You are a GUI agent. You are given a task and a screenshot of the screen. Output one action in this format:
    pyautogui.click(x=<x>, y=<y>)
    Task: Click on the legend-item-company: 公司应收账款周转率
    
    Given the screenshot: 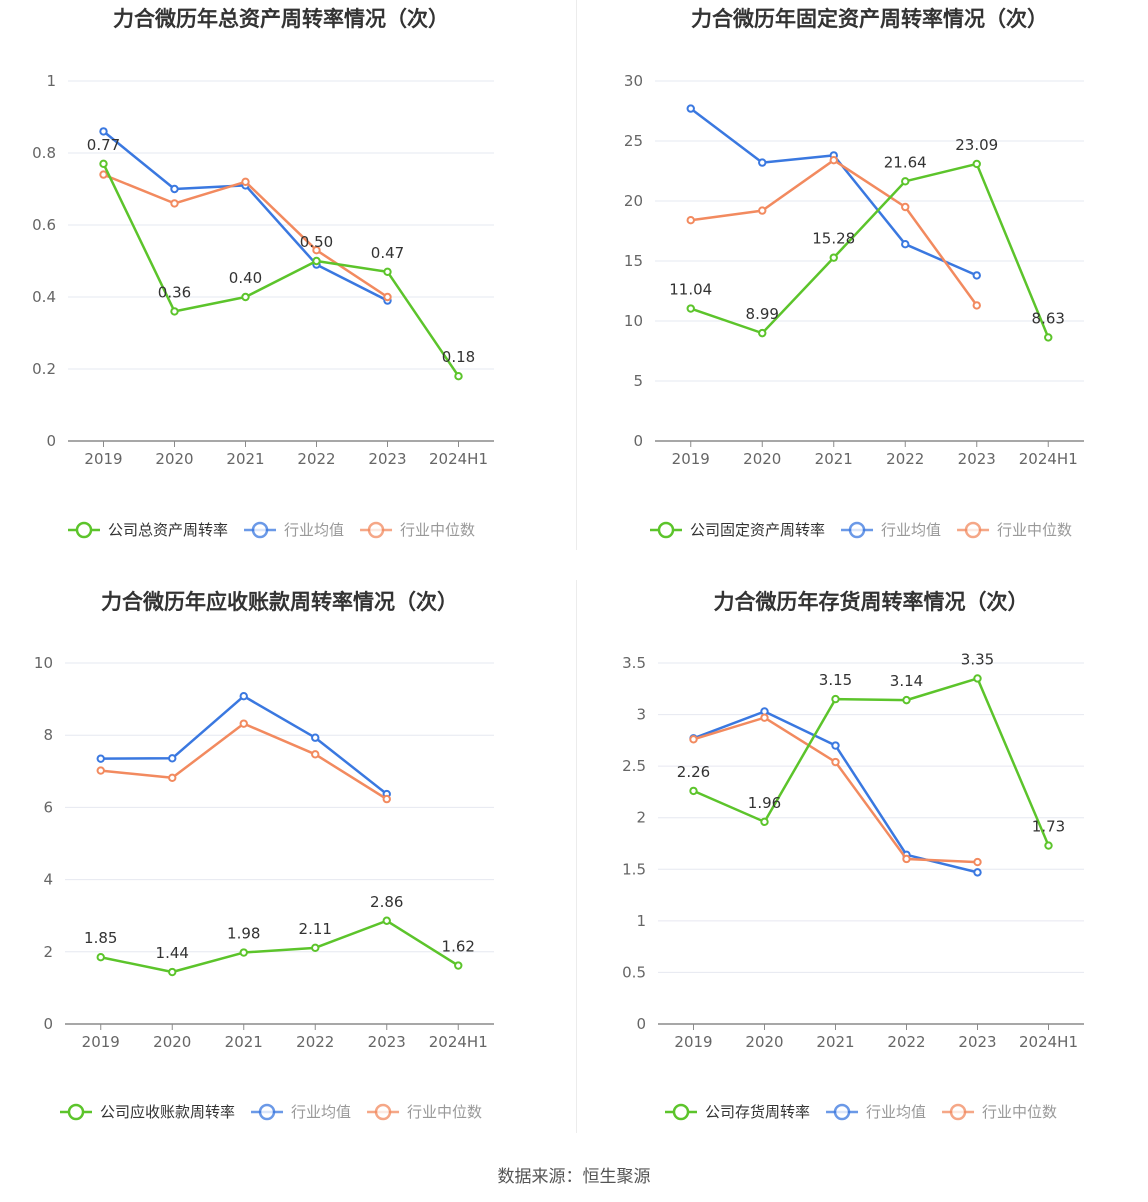 What is the action you would take?
    pyautogui.click(x=147, y=1112)
    